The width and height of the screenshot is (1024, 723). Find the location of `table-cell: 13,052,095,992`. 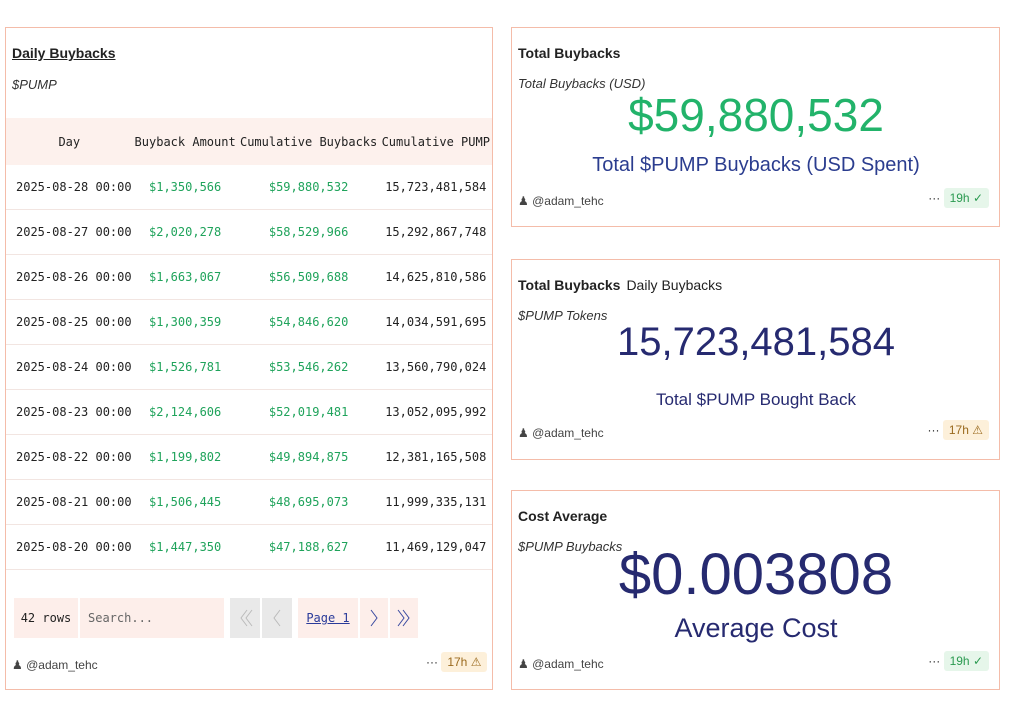

table-cell: 13,052,095,992 is located at coordinates (435, 412).